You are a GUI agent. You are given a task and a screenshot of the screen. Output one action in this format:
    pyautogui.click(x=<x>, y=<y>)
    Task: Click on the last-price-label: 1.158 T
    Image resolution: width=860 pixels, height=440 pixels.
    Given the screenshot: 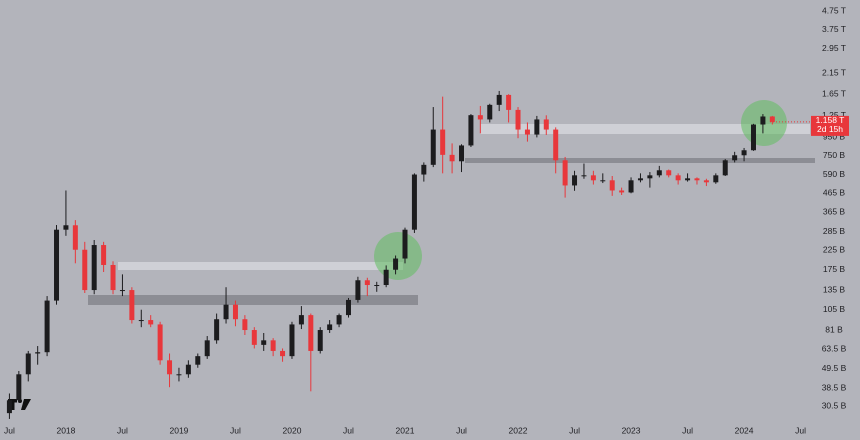 What is the action you would take?
    pyautogui.click(x=830, y=120)
    